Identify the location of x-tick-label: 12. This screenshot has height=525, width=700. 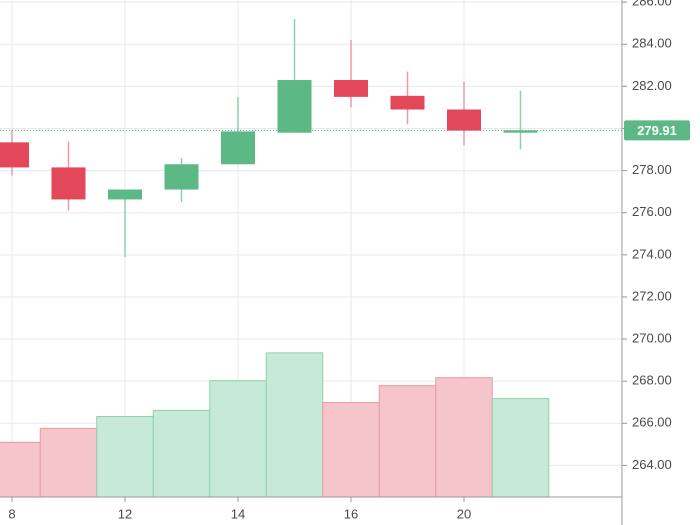
(125, 513).